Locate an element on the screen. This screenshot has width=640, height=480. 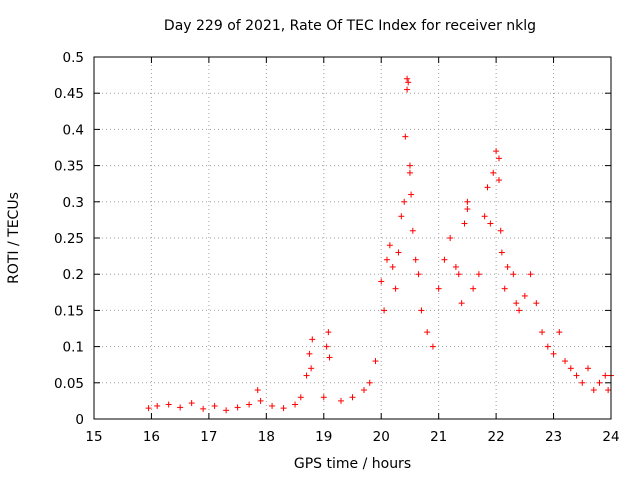
y-tick-label: 0 is located at coordinates (79, 420).